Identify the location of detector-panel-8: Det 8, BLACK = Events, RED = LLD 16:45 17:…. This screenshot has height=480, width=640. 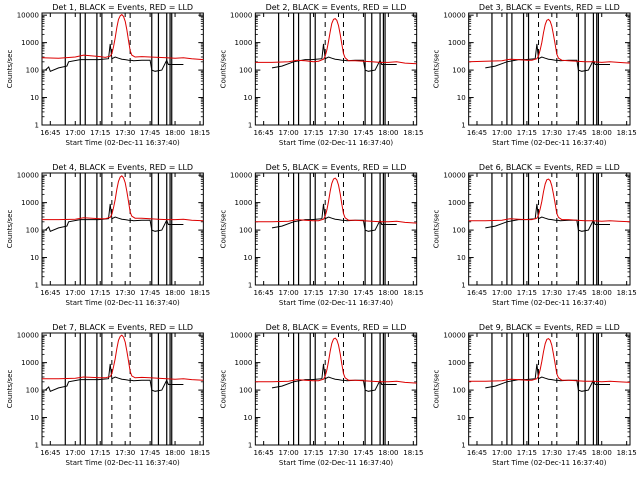
(321, 395).